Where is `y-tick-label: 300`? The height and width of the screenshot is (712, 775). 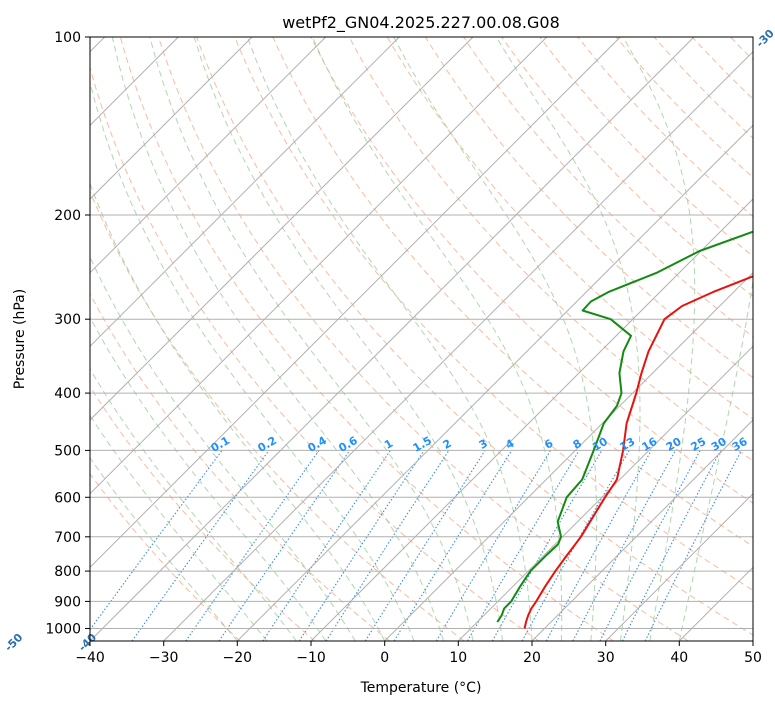
y-tick-label: 300 is located at coordinates (67, 320).